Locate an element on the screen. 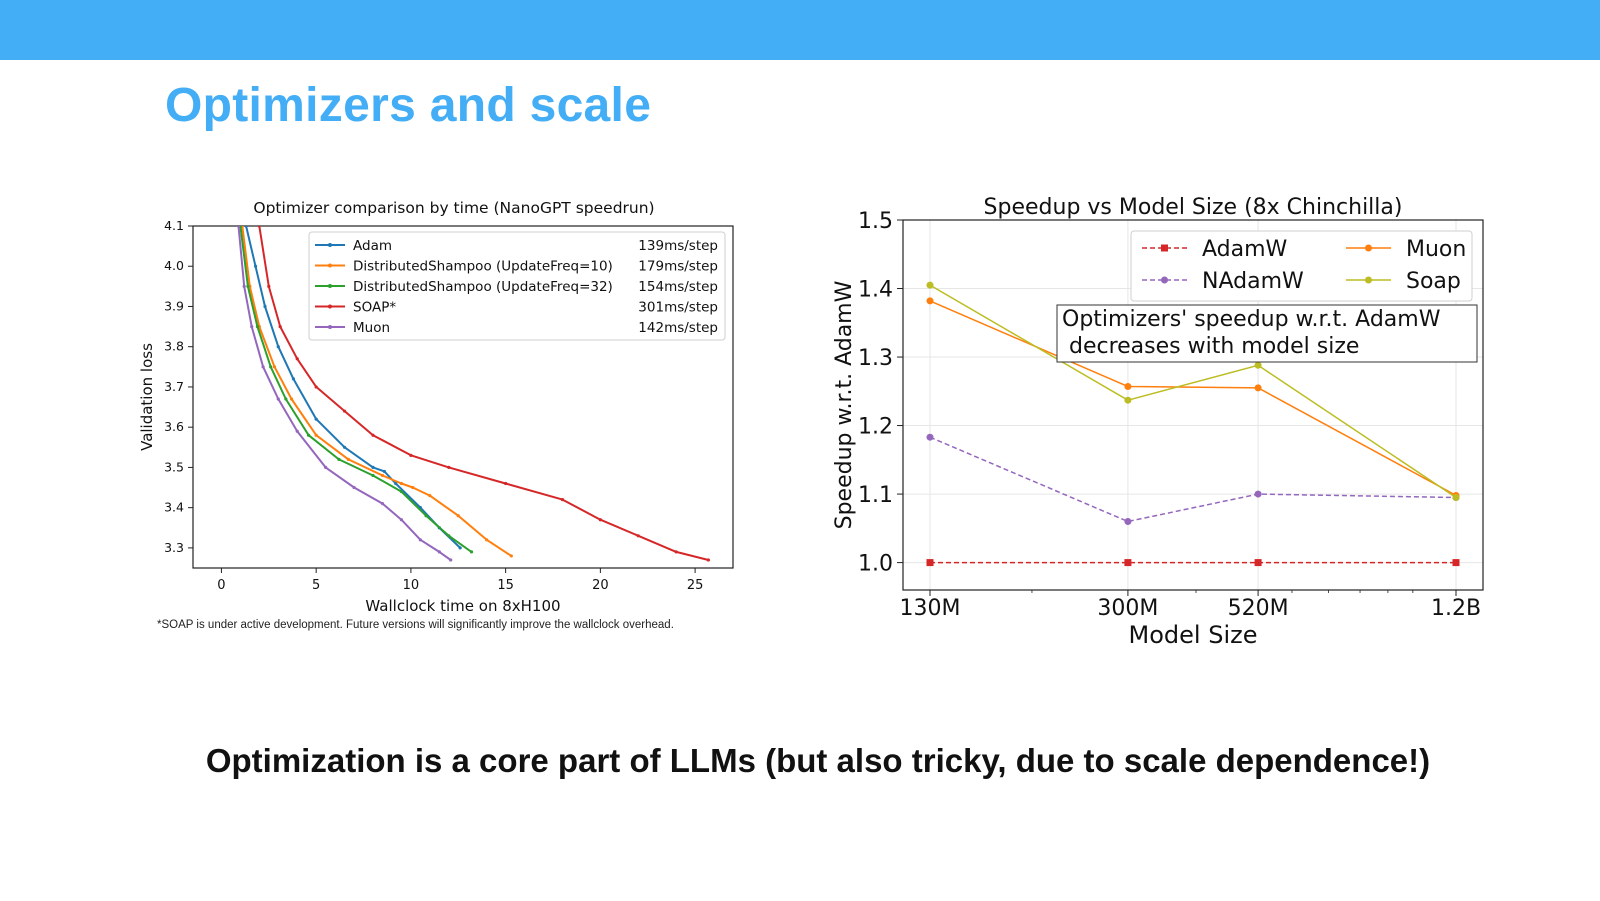 The width and height of the screenshot is (1600, 901). right-legend-label: AdamW is located at coordinates (1245, 249).